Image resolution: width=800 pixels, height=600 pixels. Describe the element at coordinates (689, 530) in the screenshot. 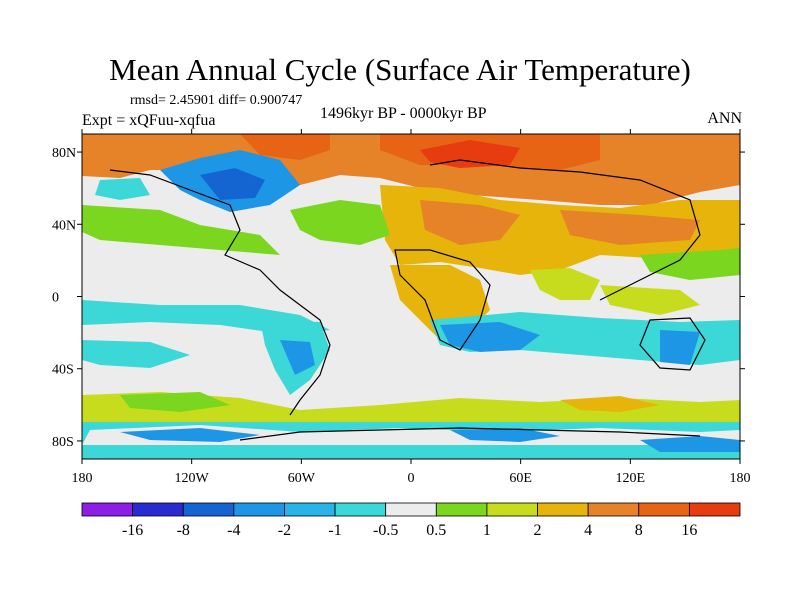

I see `colorbar-label: 16` at that location.